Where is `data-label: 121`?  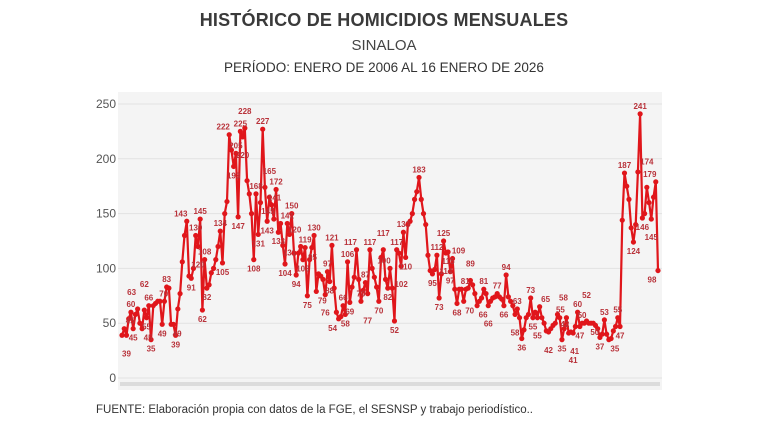 data-label: 121 is located at coordinates (332, 237).